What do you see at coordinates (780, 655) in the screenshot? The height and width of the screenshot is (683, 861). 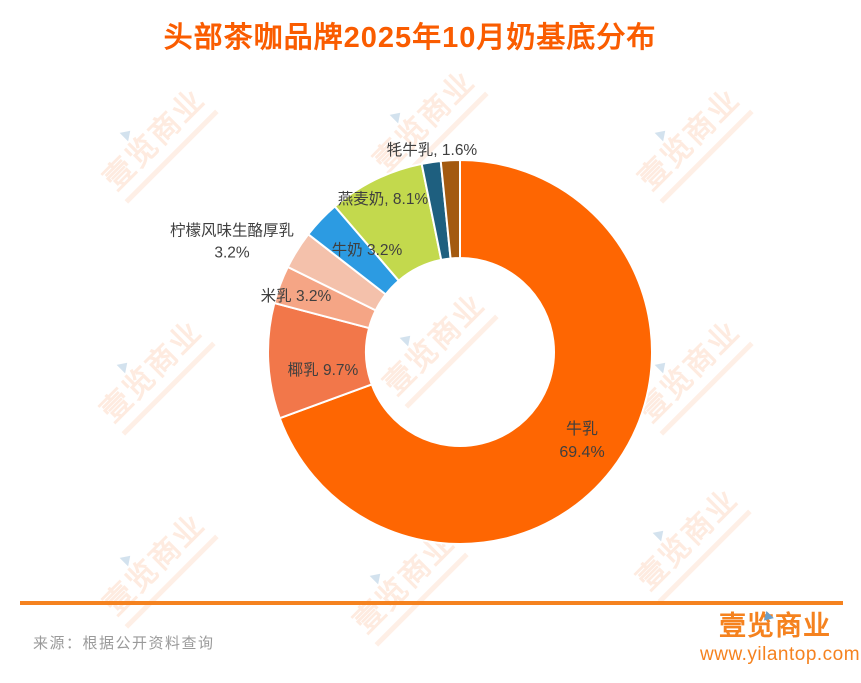 I see `brand-logo-url: www.yilantop.com` at bounding box center [780, 655].